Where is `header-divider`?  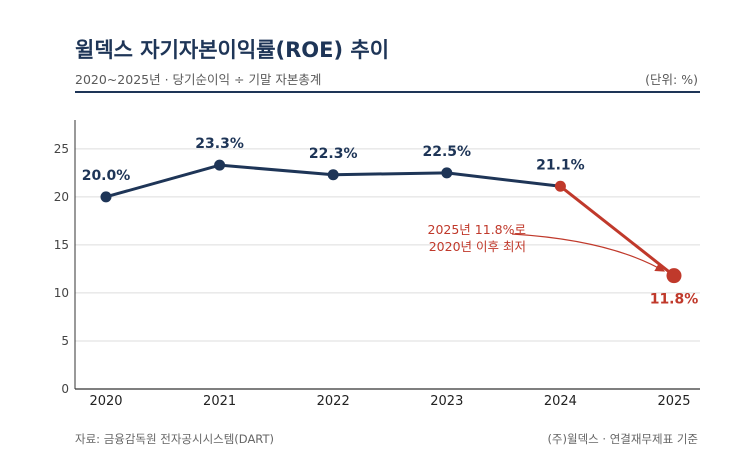
header-divider is located at coordinates (387, 92).